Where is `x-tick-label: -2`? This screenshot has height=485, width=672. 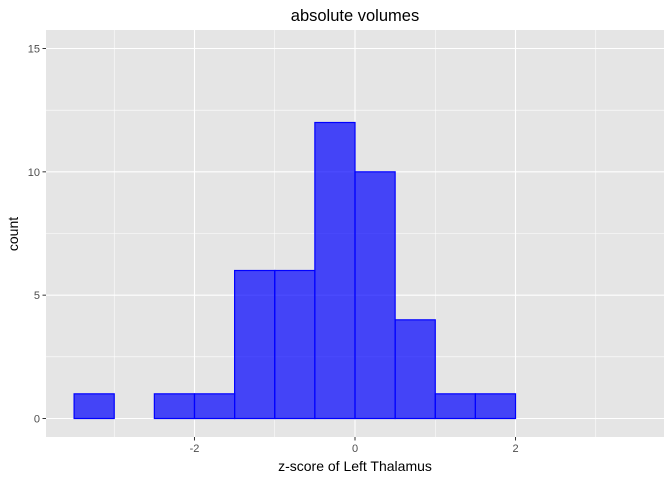
x-tick-label: -2 is located at coordinates (195, 449).